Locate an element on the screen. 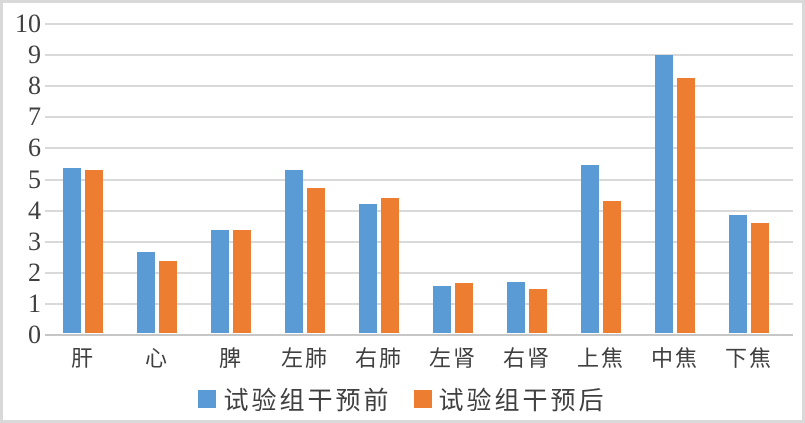 The height and width of the screenshot is (423, 805). x-category-label: 右肺 is located at coordinates (378, 358).